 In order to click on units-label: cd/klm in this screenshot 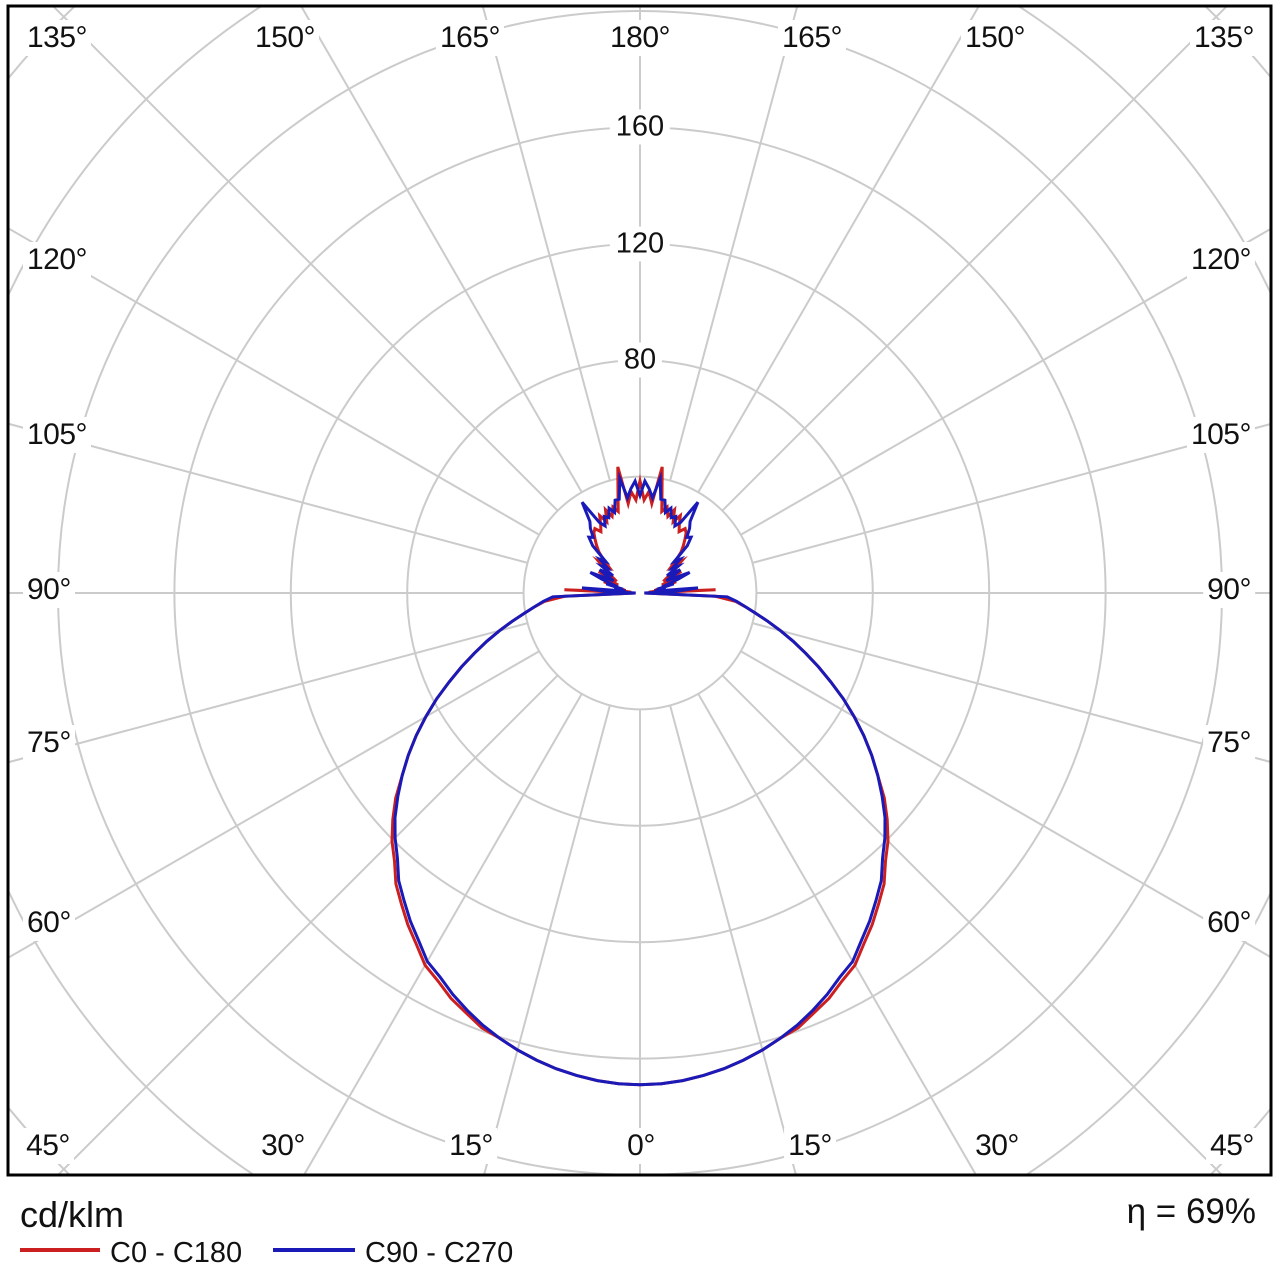, I will do `click(72, 1214)`.